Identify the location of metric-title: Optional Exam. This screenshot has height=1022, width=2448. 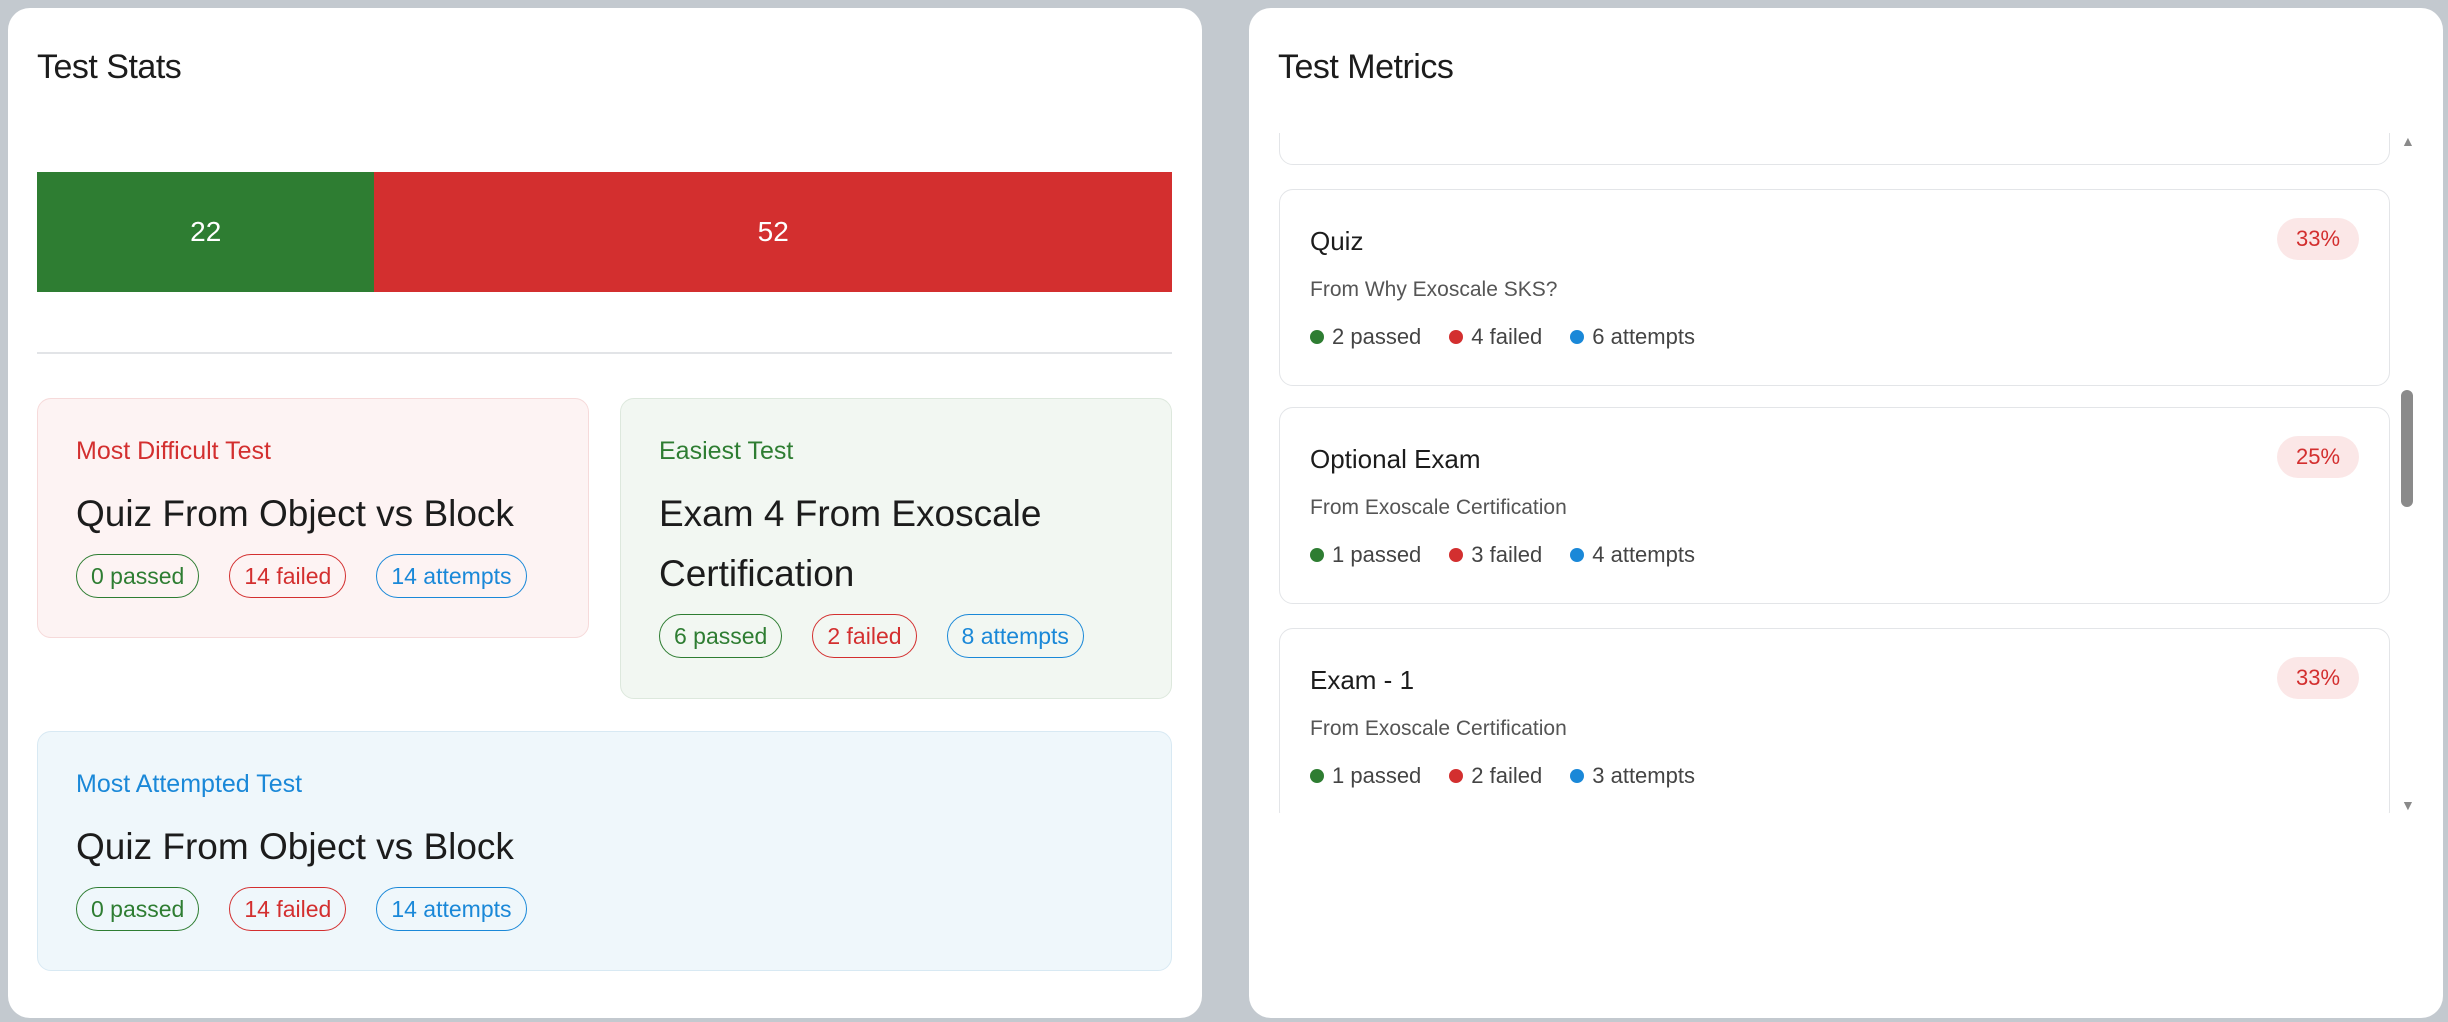
(1395, 459).